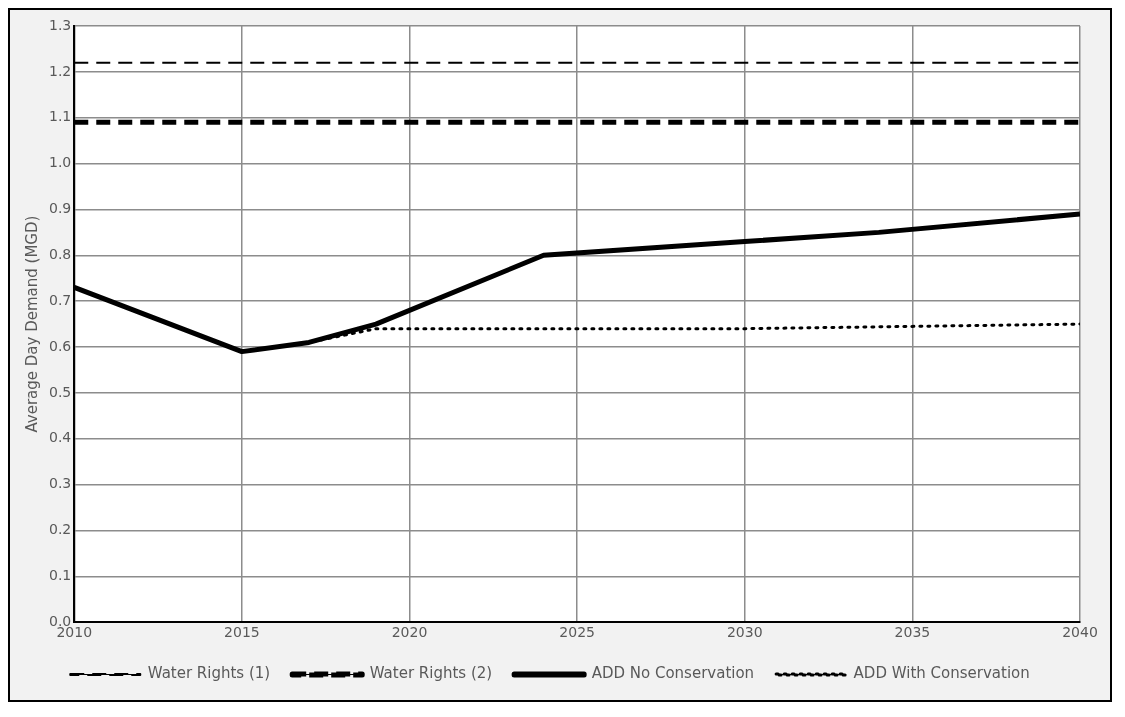  I want to click on y-tick-label: 1.0, so click(60, 162).